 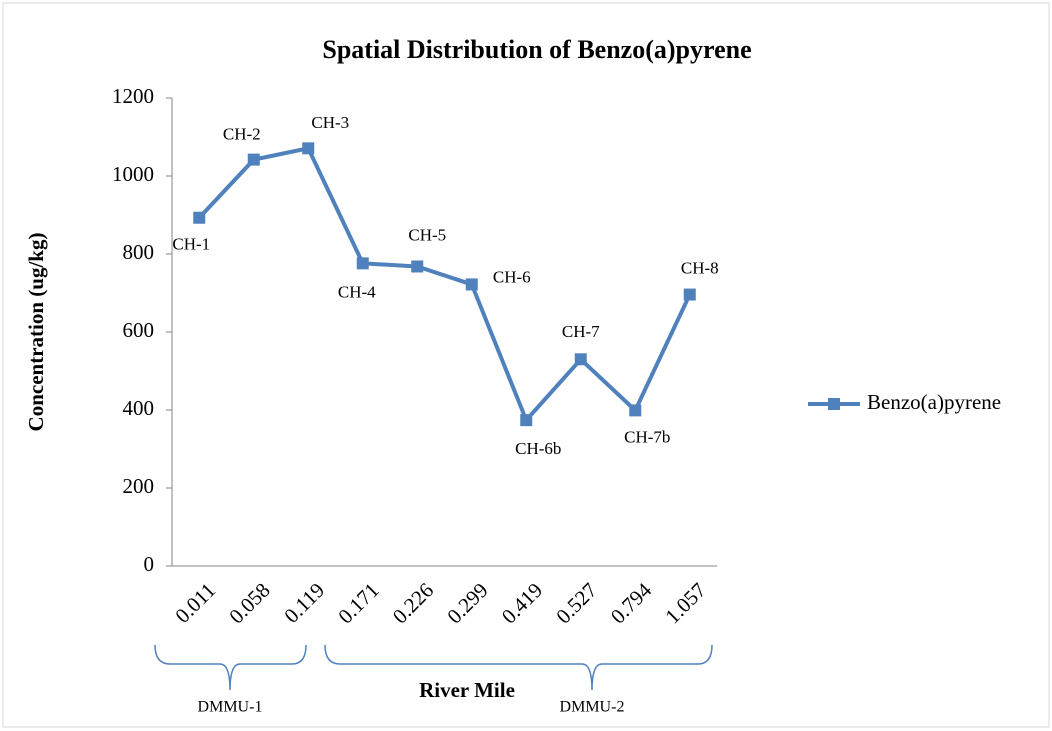 What do you see at coordinates (139, 330) in the screenshot?
I see `y-tick-label: 600` at bounding box center [139, 330].